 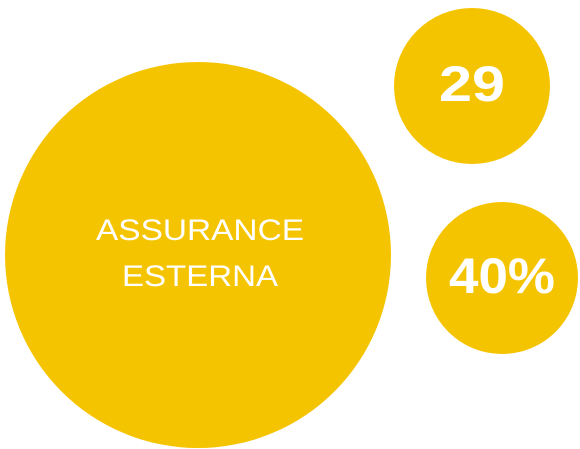 I want to click on stat-value: 40%, so click(x=502, y=276).